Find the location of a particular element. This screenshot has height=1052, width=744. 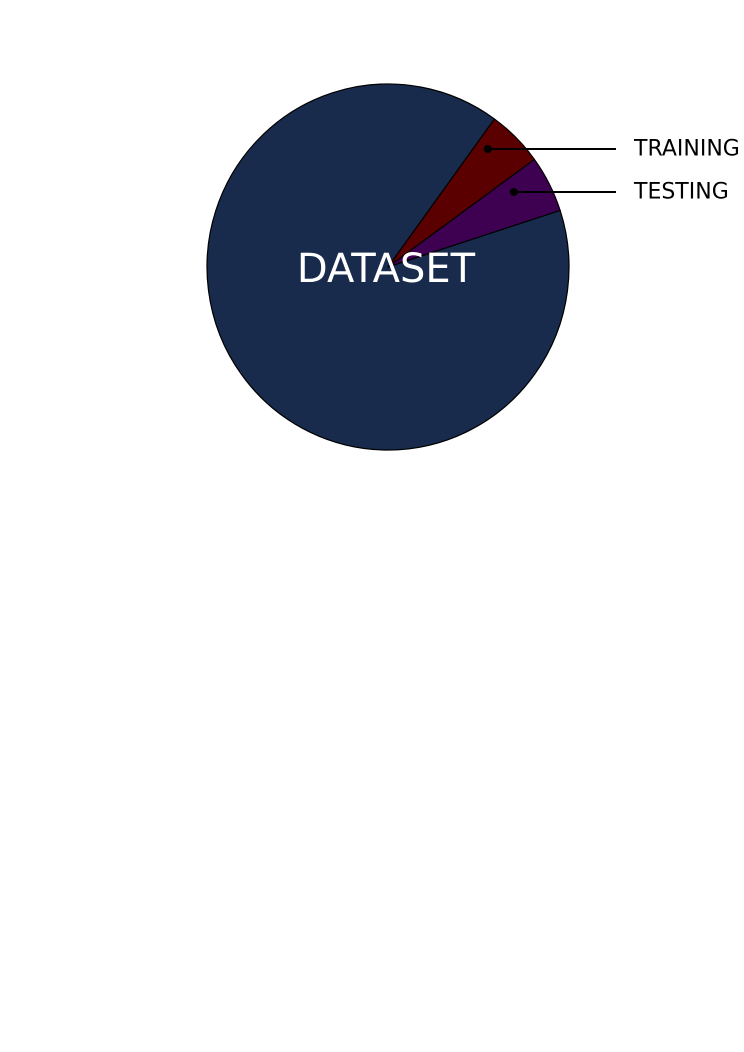

callouts: TRAINING TESTING is located at coordinates (611, 171).